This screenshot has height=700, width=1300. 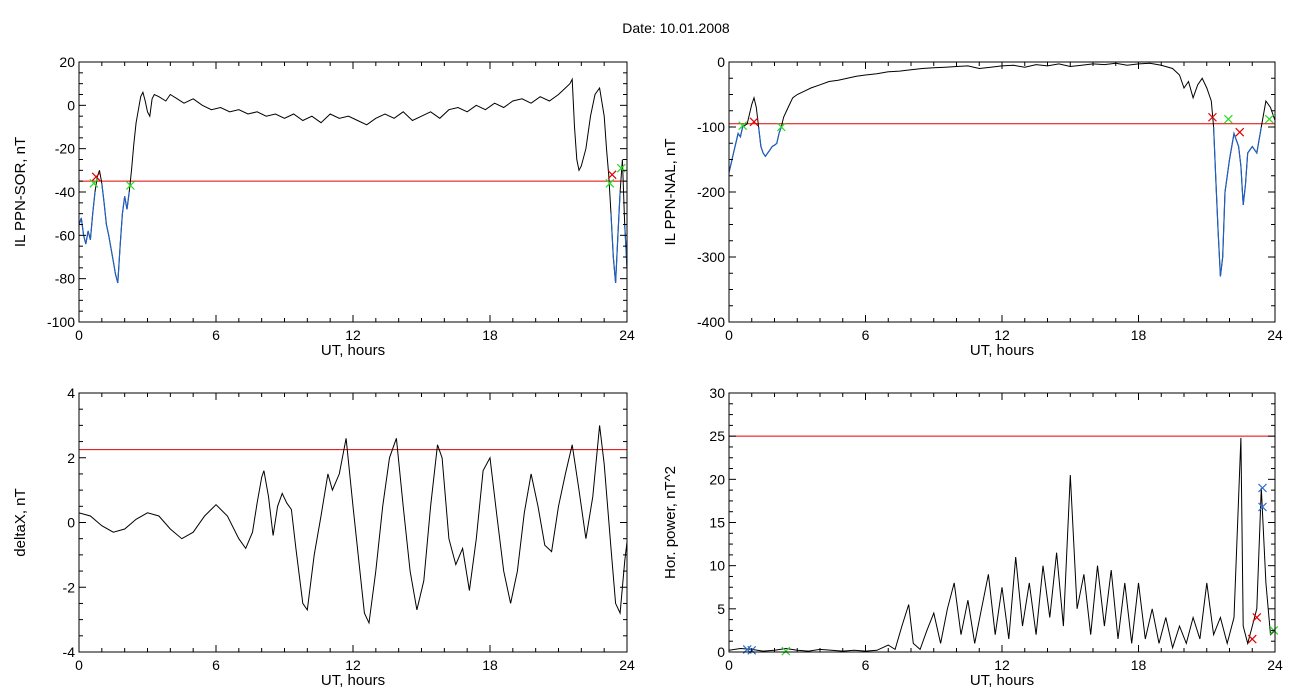 I want to click on y-tick-label: -400, so click(x=711, y=322).